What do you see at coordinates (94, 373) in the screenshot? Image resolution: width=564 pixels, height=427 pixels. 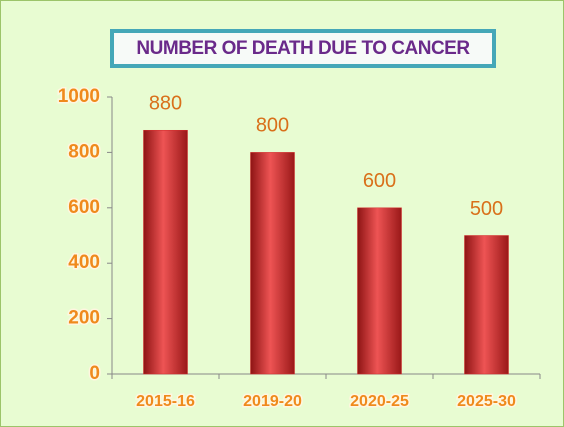 I see `y-tick-label: 0` at bounding box center [94, 373].